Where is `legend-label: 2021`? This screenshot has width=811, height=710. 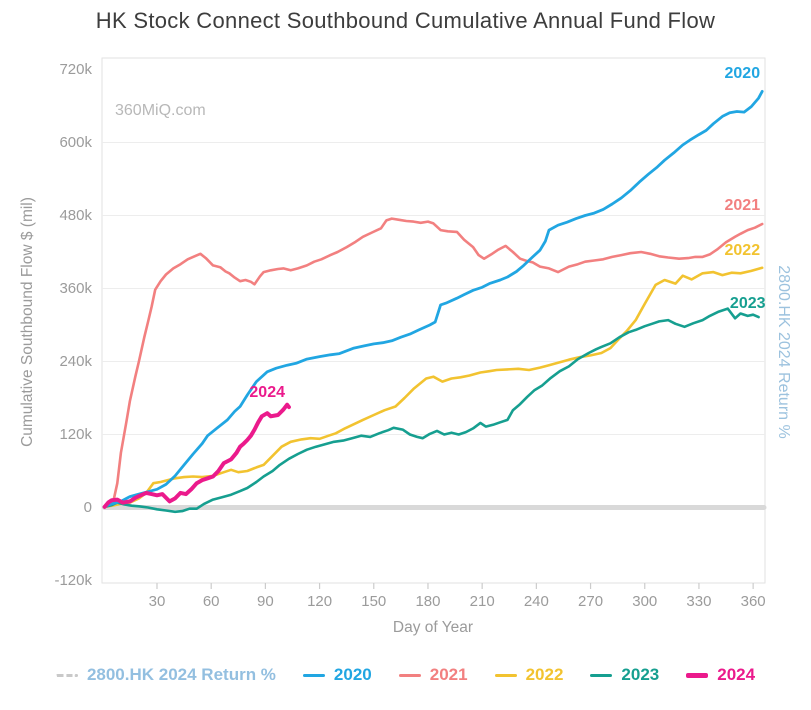
legend-label: 2021 is located at coordinates (448, 674).